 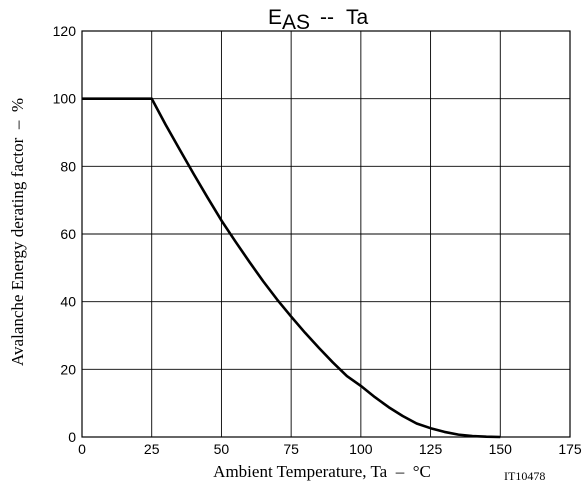 What do you see at coordinates (322, 471) in the screenshot?
I see `x-axis-label: Ambient Temperature, Ta – °C` at bounding box center [322, 471].